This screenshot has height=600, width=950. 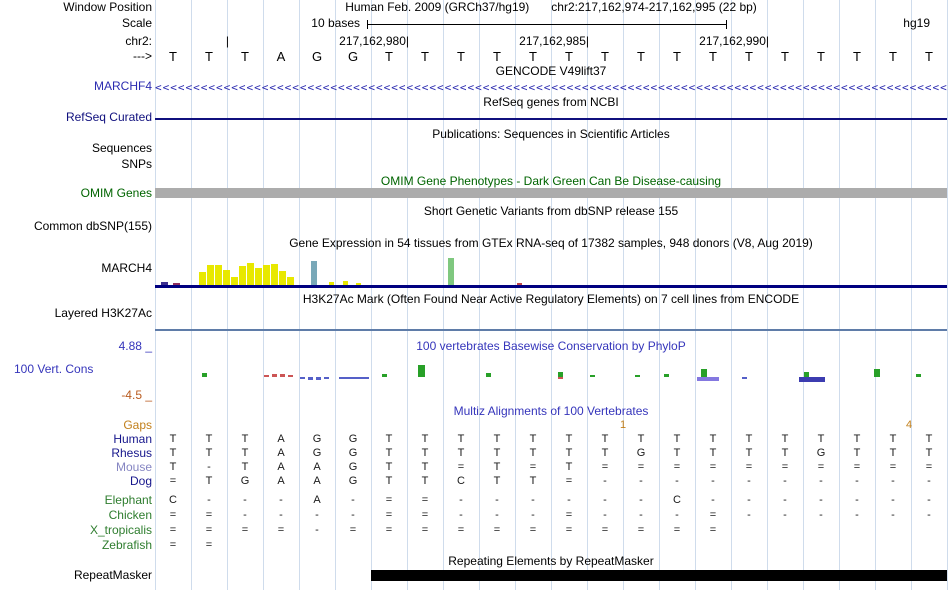 I want to click on position-text: chr2:217,162,974-217,162,995 (22 bp), so click(x=654, y=7).